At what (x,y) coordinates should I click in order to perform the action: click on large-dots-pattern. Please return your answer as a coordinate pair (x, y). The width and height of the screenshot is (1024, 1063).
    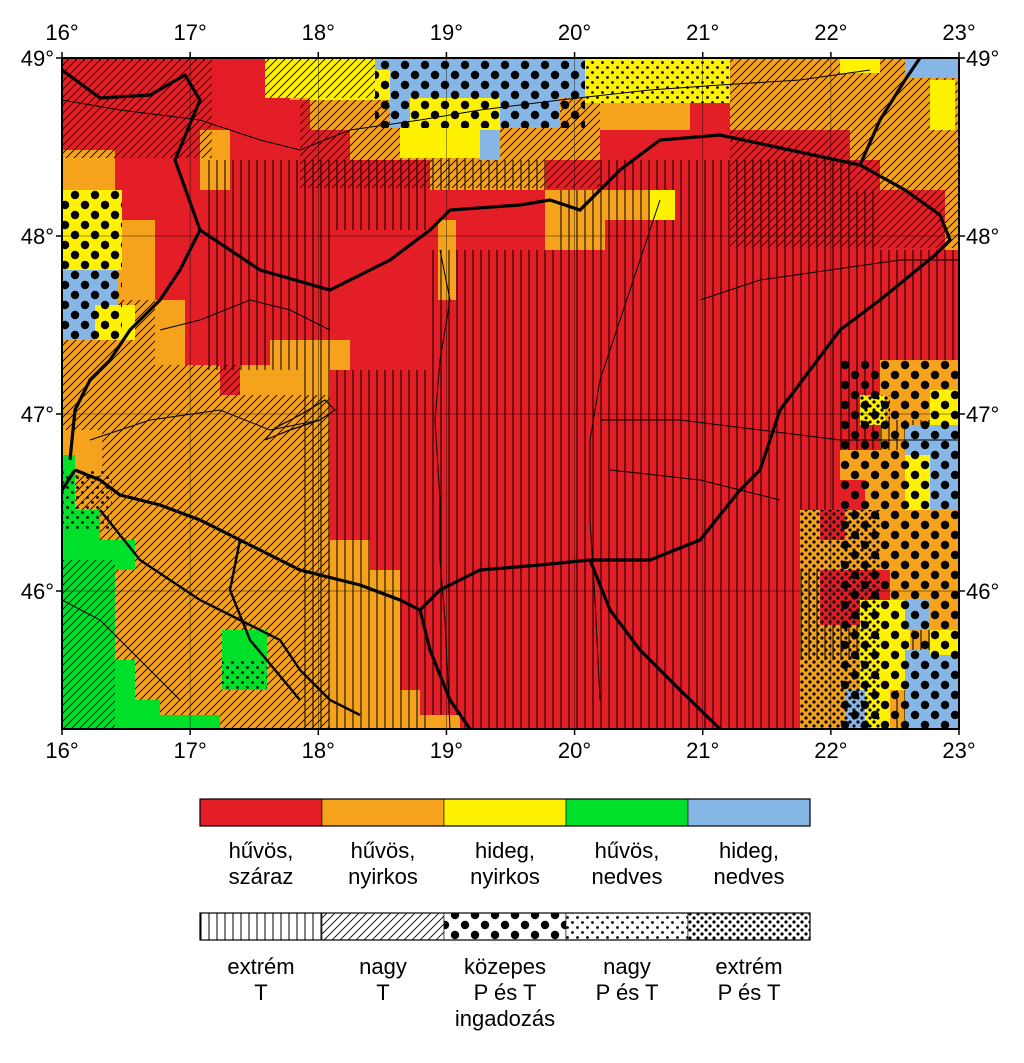
    Looking at the image, I should click on (505, 926).